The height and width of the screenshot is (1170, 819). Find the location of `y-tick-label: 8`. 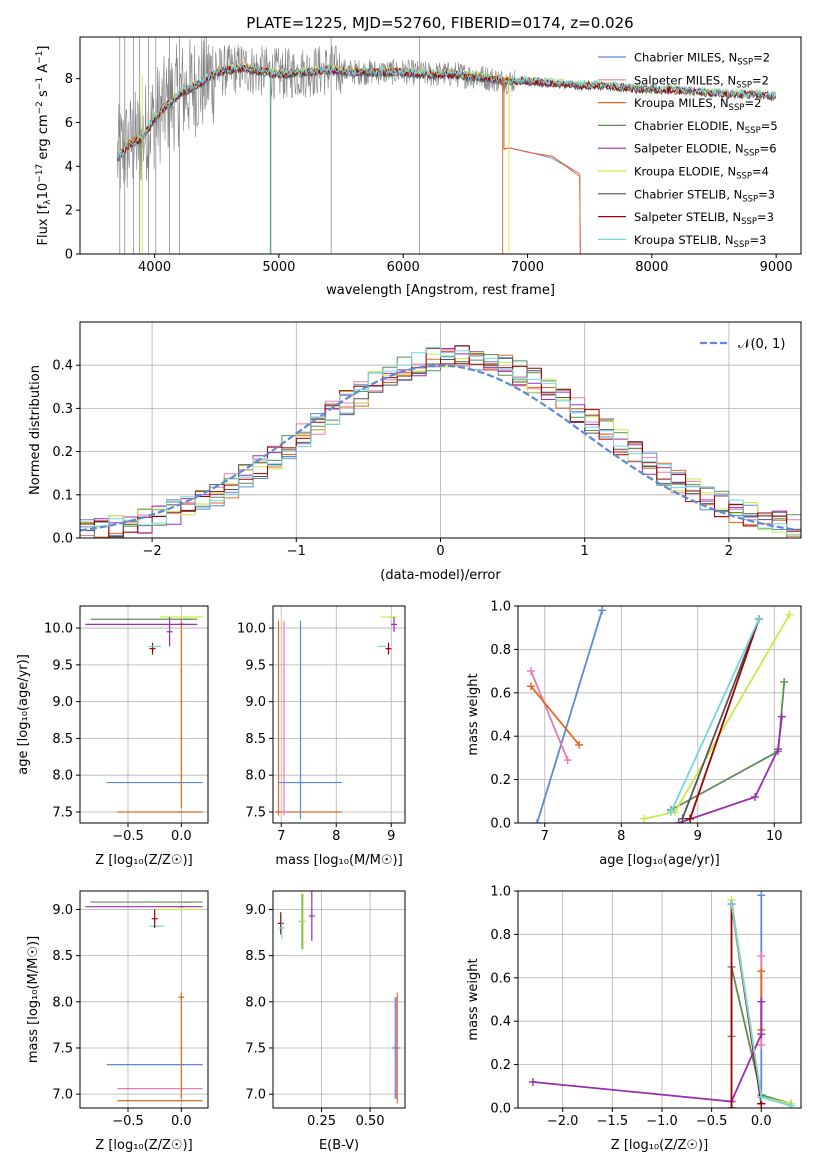

y-tick-label: 8 is located at coordinates (69, 79).